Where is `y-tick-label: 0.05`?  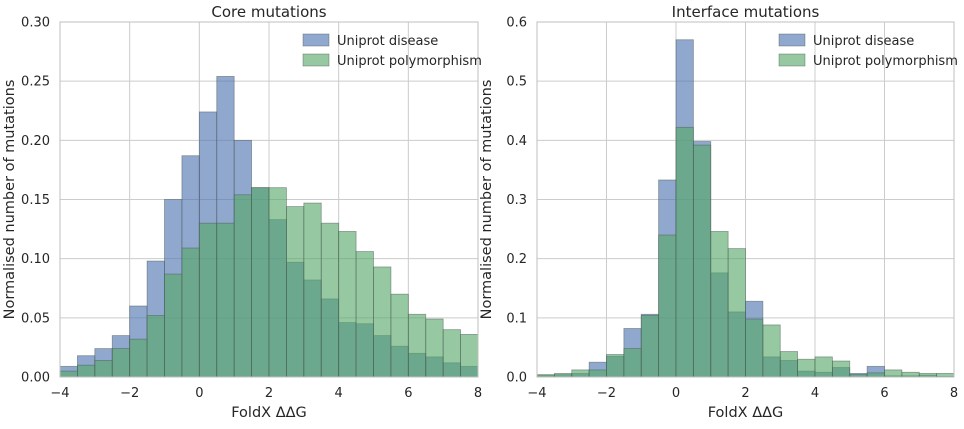 y-tick-label: 0.05 is located at coordinates (35, 318).